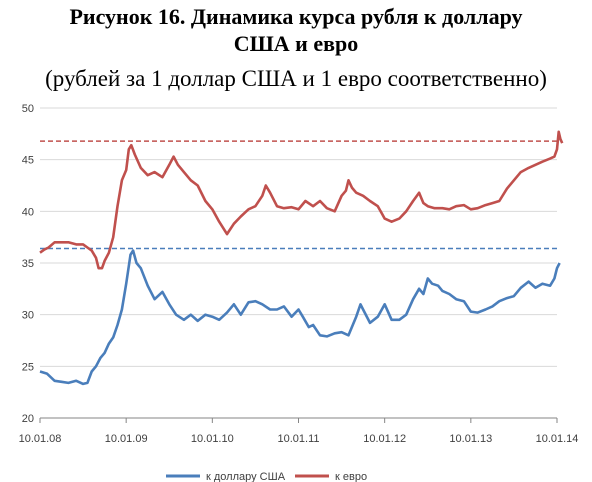  Describe the element at coordinates (298, 439) in the screenshot. I see `x-tick-label: 10.01.11` at that location.